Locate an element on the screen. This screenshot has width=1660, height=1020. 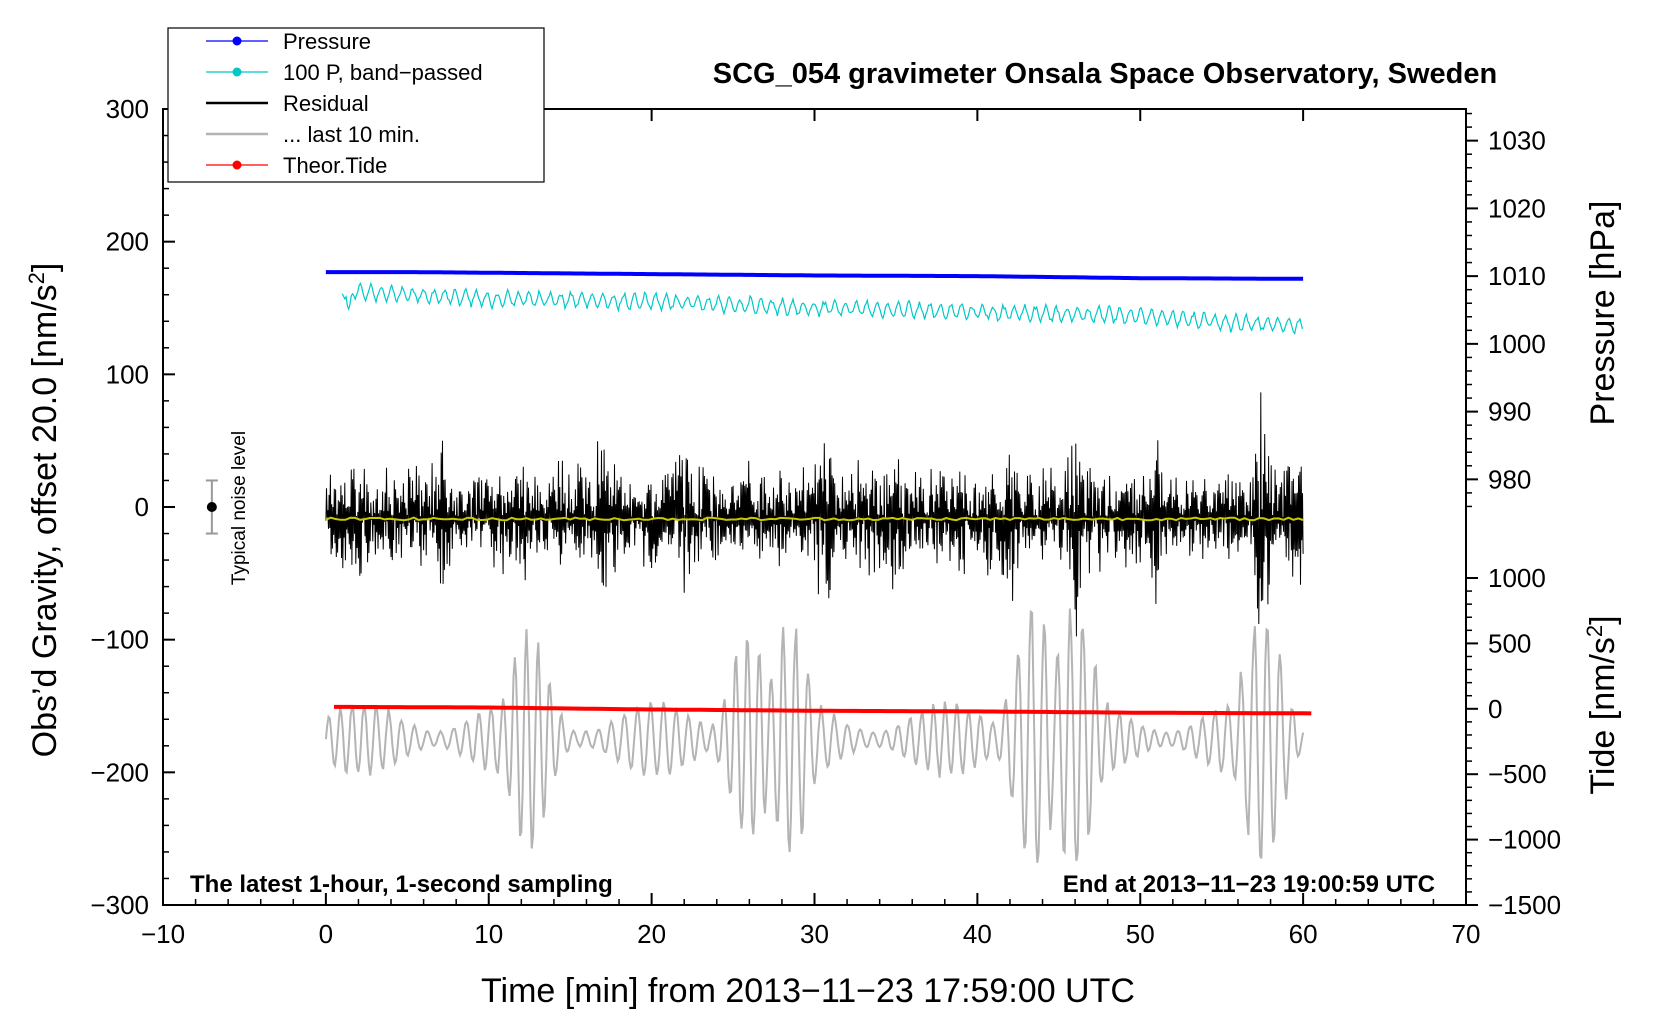
y-axis-title-tide: Tide [nm/s2] is located at coordinates (1602, 704).